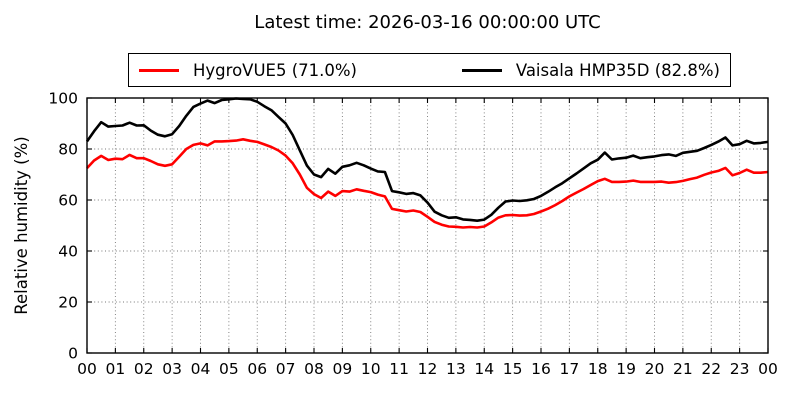 The height and width of the screenshot is (400, 800). What do you see at coordinates (427, 22) in the screenshot?
I see `chart-title: Latest time: 2026-03-16 00:00:00 UTC` at bounding box center [427, 22].